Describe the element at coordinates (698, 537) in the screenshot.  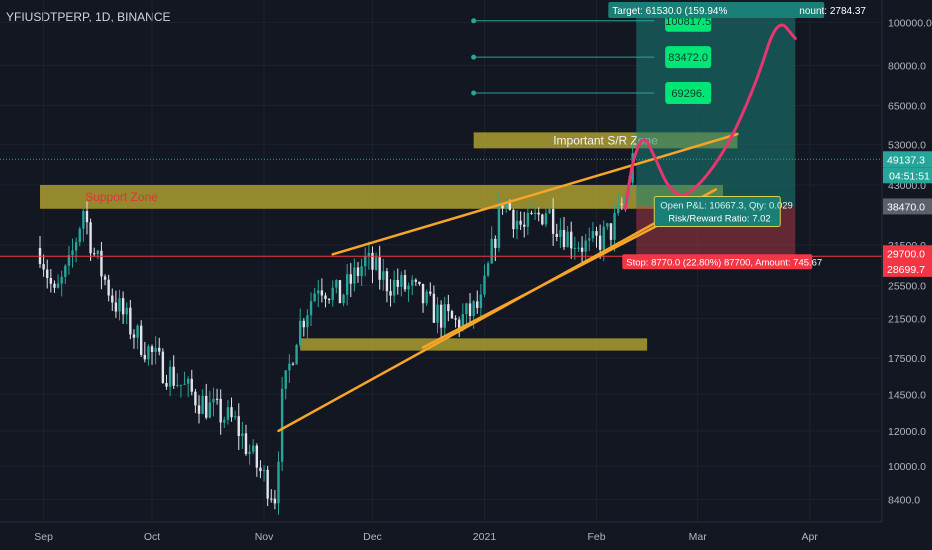
I see `time-tick-6: Mar` at that location.